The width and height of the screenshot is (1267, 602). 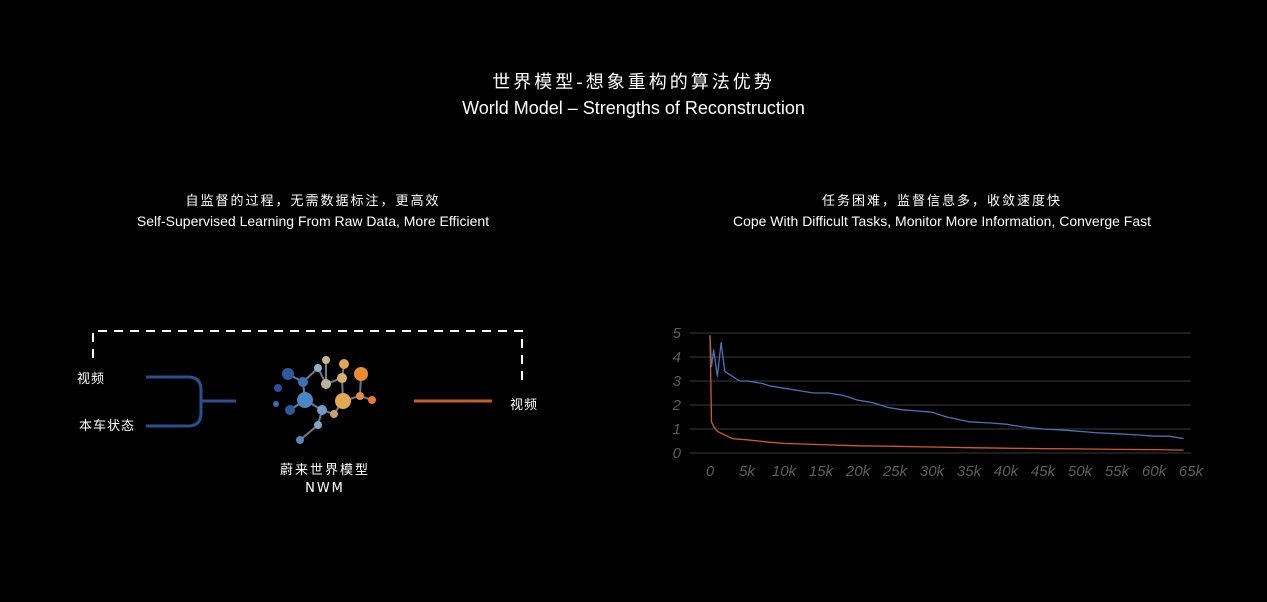 What do you see at coordinates (710, 471) in the screenshot?
I see `x-tick-label: 0` at bounding box center [710, 471].